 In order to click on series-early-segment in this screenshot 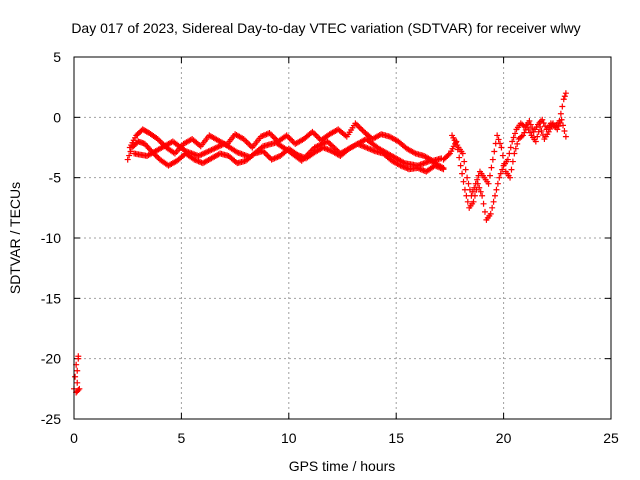, I will do `click(77, 374)`.